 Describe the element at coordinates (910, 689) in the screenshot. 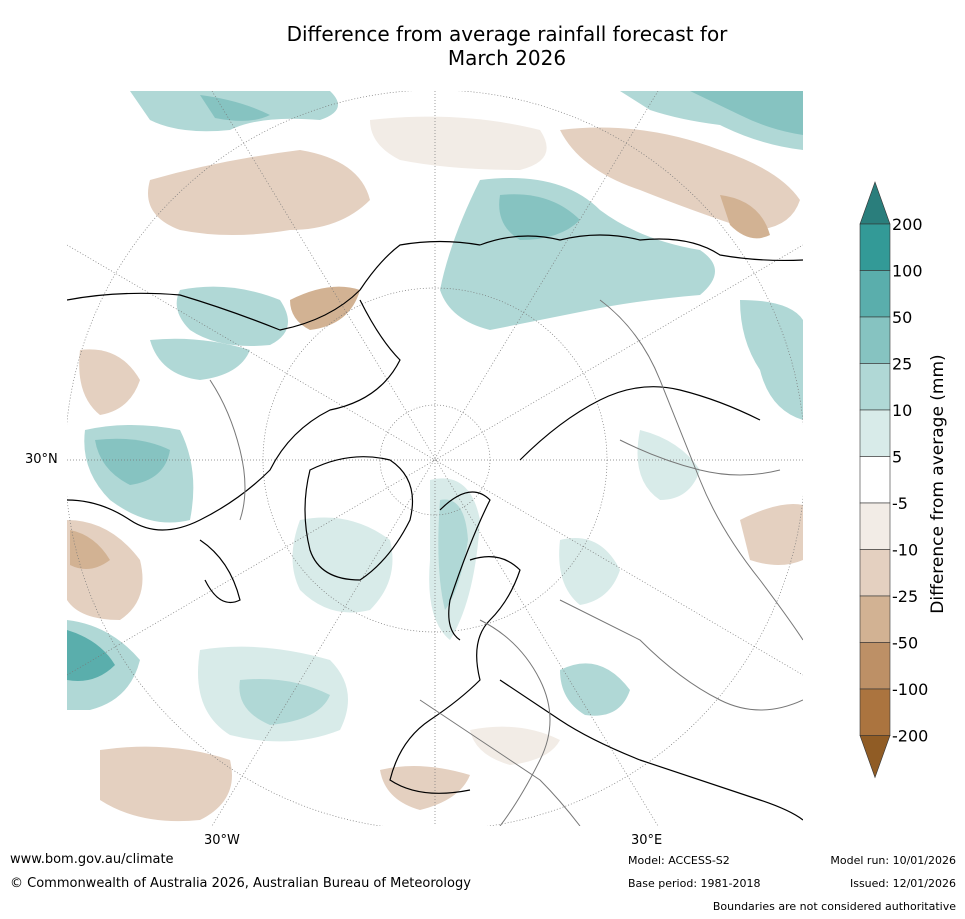

I see `colorbar-tick-label: -100` at that location.